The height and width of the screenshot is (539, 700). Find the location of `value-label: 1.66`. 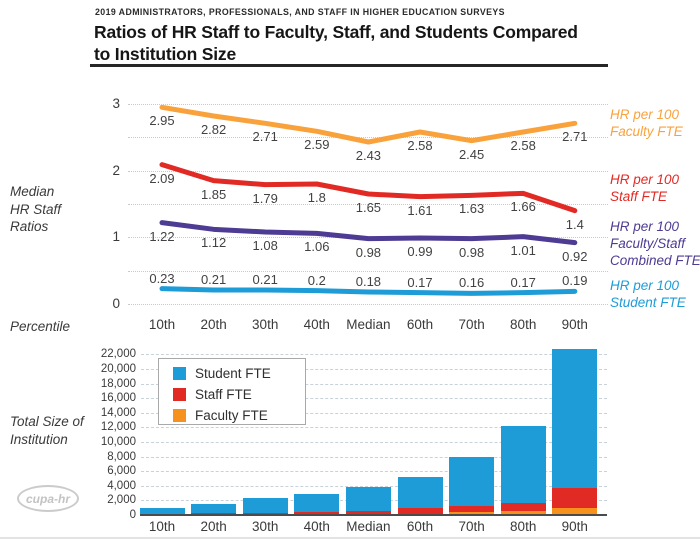

value-label: 1.66 is located at coordinates (523, 207).